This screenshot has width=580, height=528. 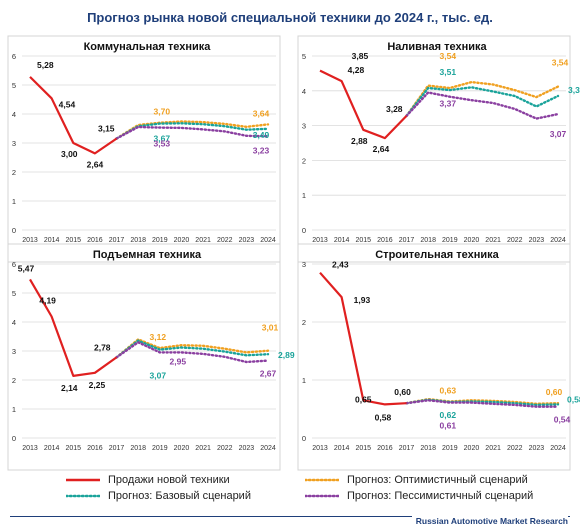 What do you see at coordinates (261, 135) in the screenshot?
I see `data-label-base: 3,49` at bounding box center [261, 135].